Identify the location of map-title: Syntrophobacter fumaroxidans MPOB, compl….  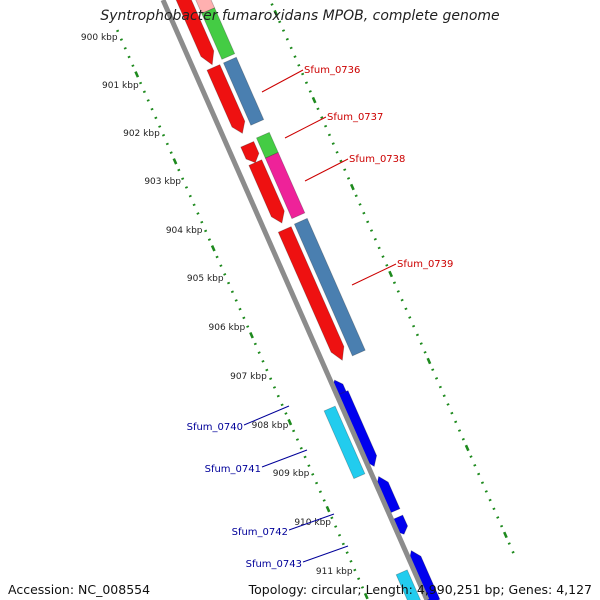
(300, 16).